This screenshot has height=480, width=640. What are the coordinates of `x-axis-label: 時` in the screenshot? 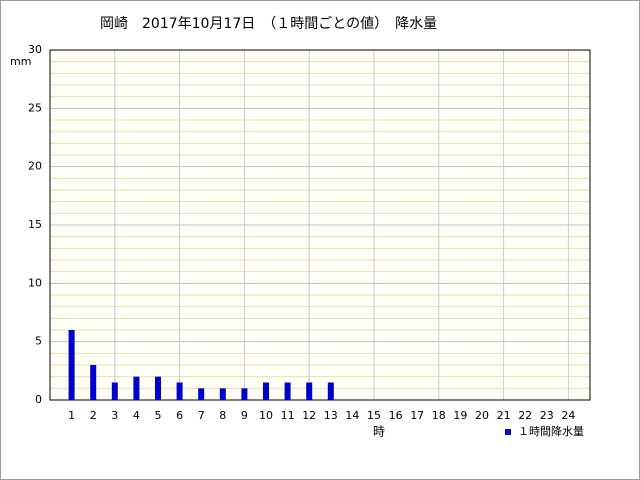 It's located at (379, 432).